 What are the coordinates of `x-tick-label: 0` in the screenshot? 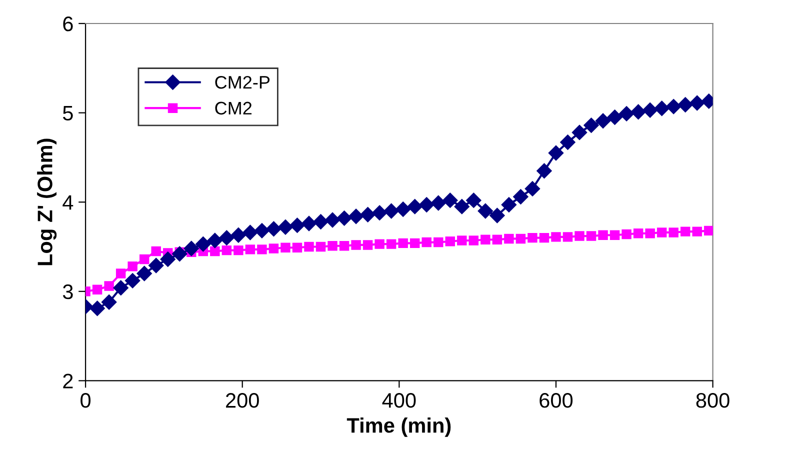 It's located at (85, 400).